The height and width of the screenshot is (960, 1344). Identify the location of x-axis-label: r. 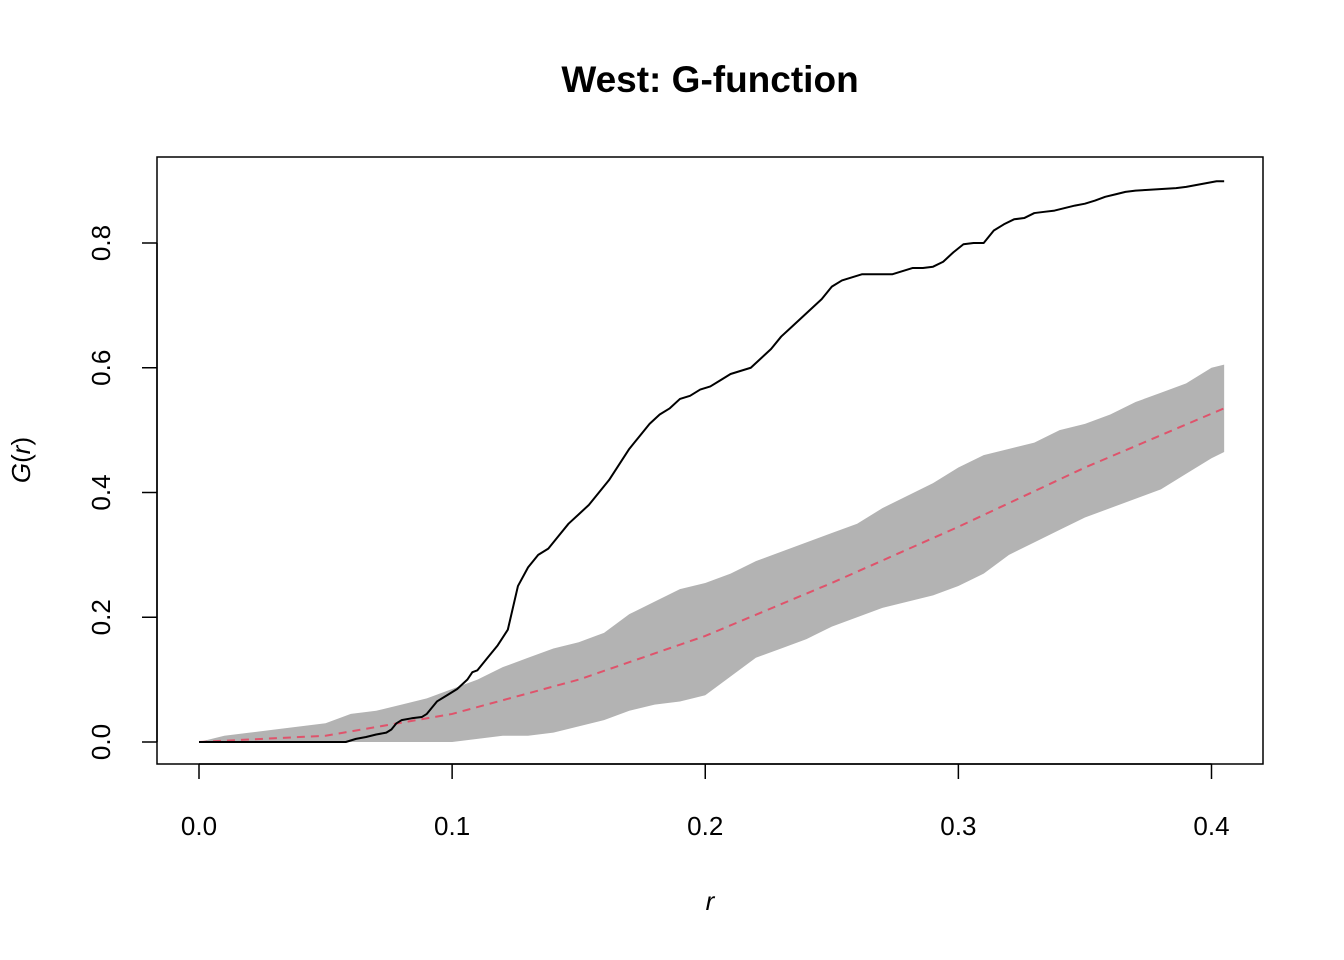
(711, 901).